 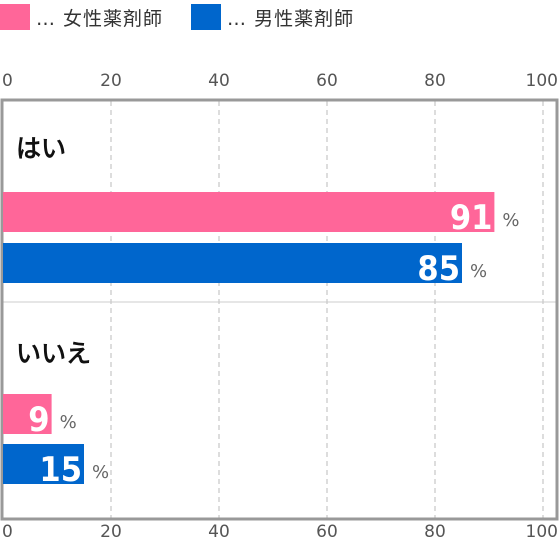 What do you see at coordinates (7, 81) in the screenshot?
I see `x-tick-top-0: 0` at bounding box center [7, 81].